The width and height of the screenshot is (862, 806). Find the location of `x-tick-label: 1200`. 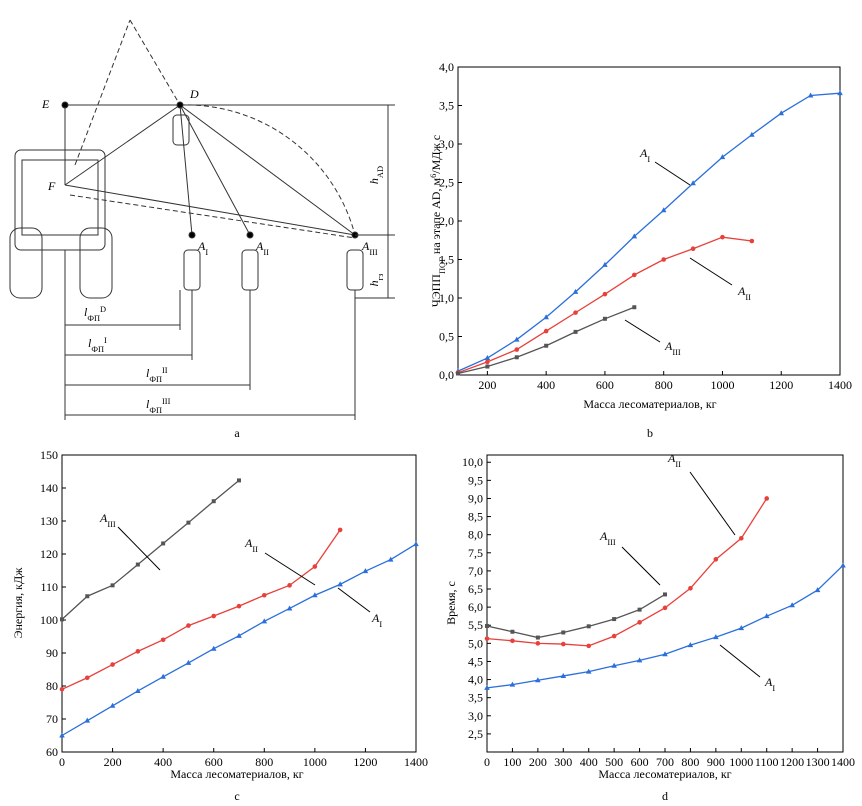

x-tick-label: 1200 is located at coordinates (365, 762).